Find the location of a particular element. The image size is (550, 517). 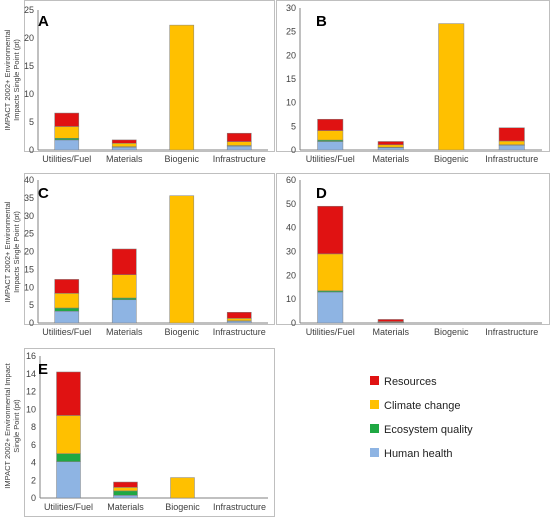

y-tick-label: 16 is located at coordinates (31, 356).